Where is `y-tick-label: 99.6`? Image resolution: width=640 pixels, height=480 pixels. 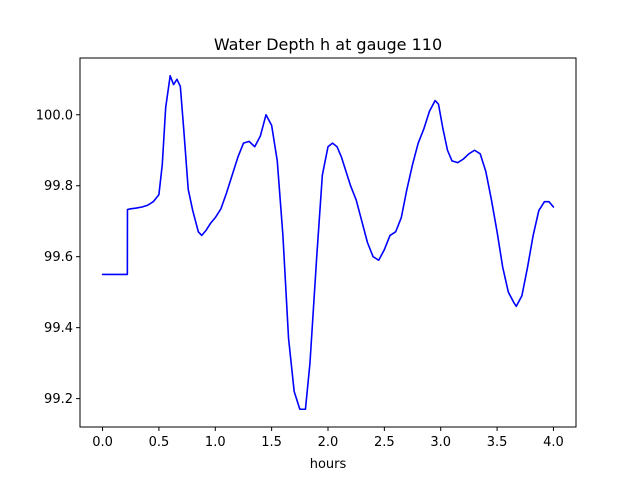
y-tick-label: 99.6 is located at coordinates (58, 257).